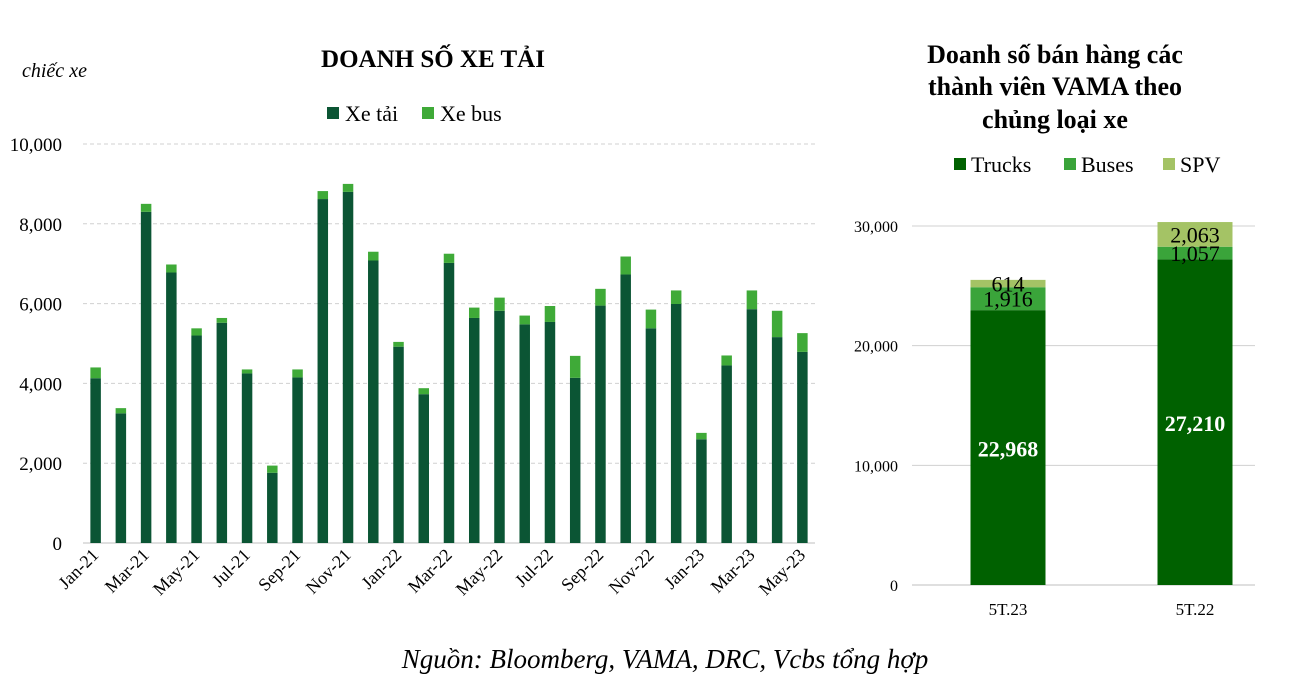 The width and height of the screenshot is (1310, 685). I want to click on y-tick-label: 2,000, so click(40, 464).